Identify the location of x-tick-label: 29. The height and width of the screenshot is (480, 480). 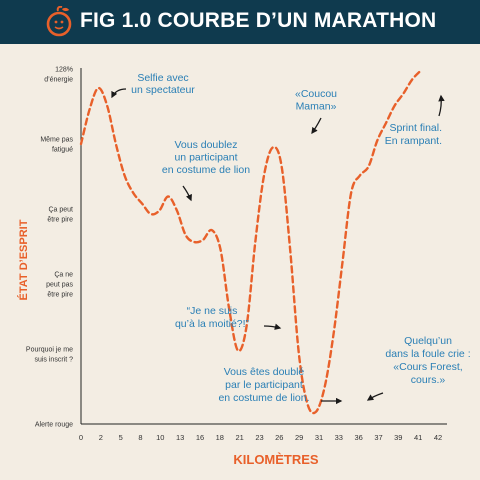
(299, 437).